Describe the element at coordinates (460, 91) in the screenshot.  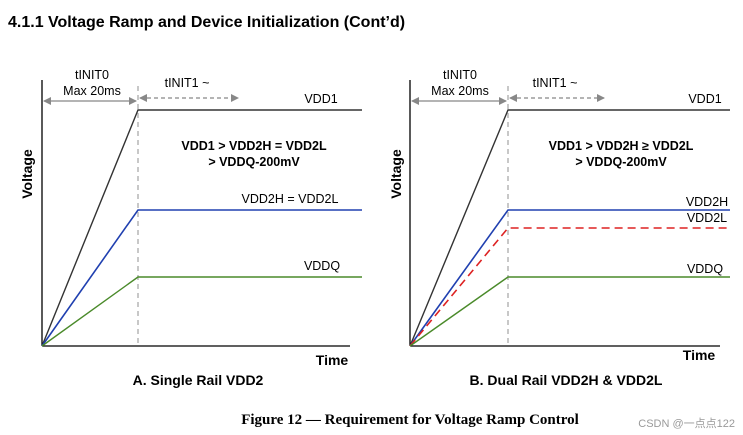
I see `panel-b-tinit0-max: Max 20ms` at that location.